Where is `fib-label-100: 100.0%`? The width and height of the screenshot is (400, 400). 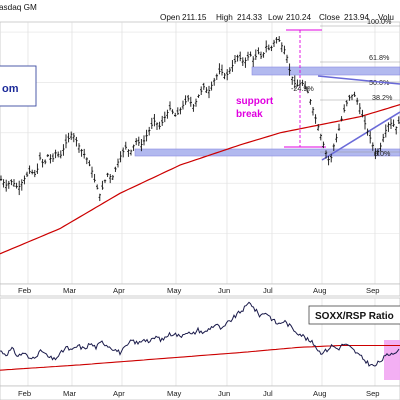 fib-label-100: 100.0% is located at coordinates (379, 21).